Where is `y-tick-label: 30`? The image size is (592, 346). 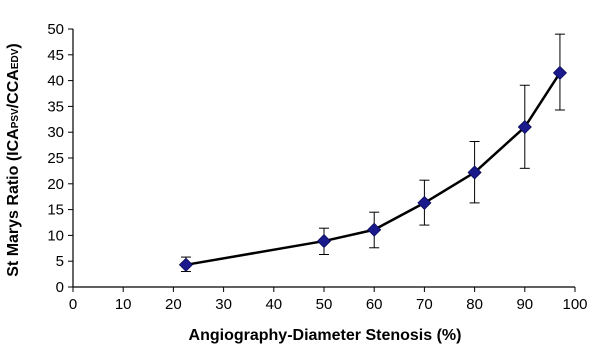
y-tick-label: 30 is located at coordinates (55, 132).